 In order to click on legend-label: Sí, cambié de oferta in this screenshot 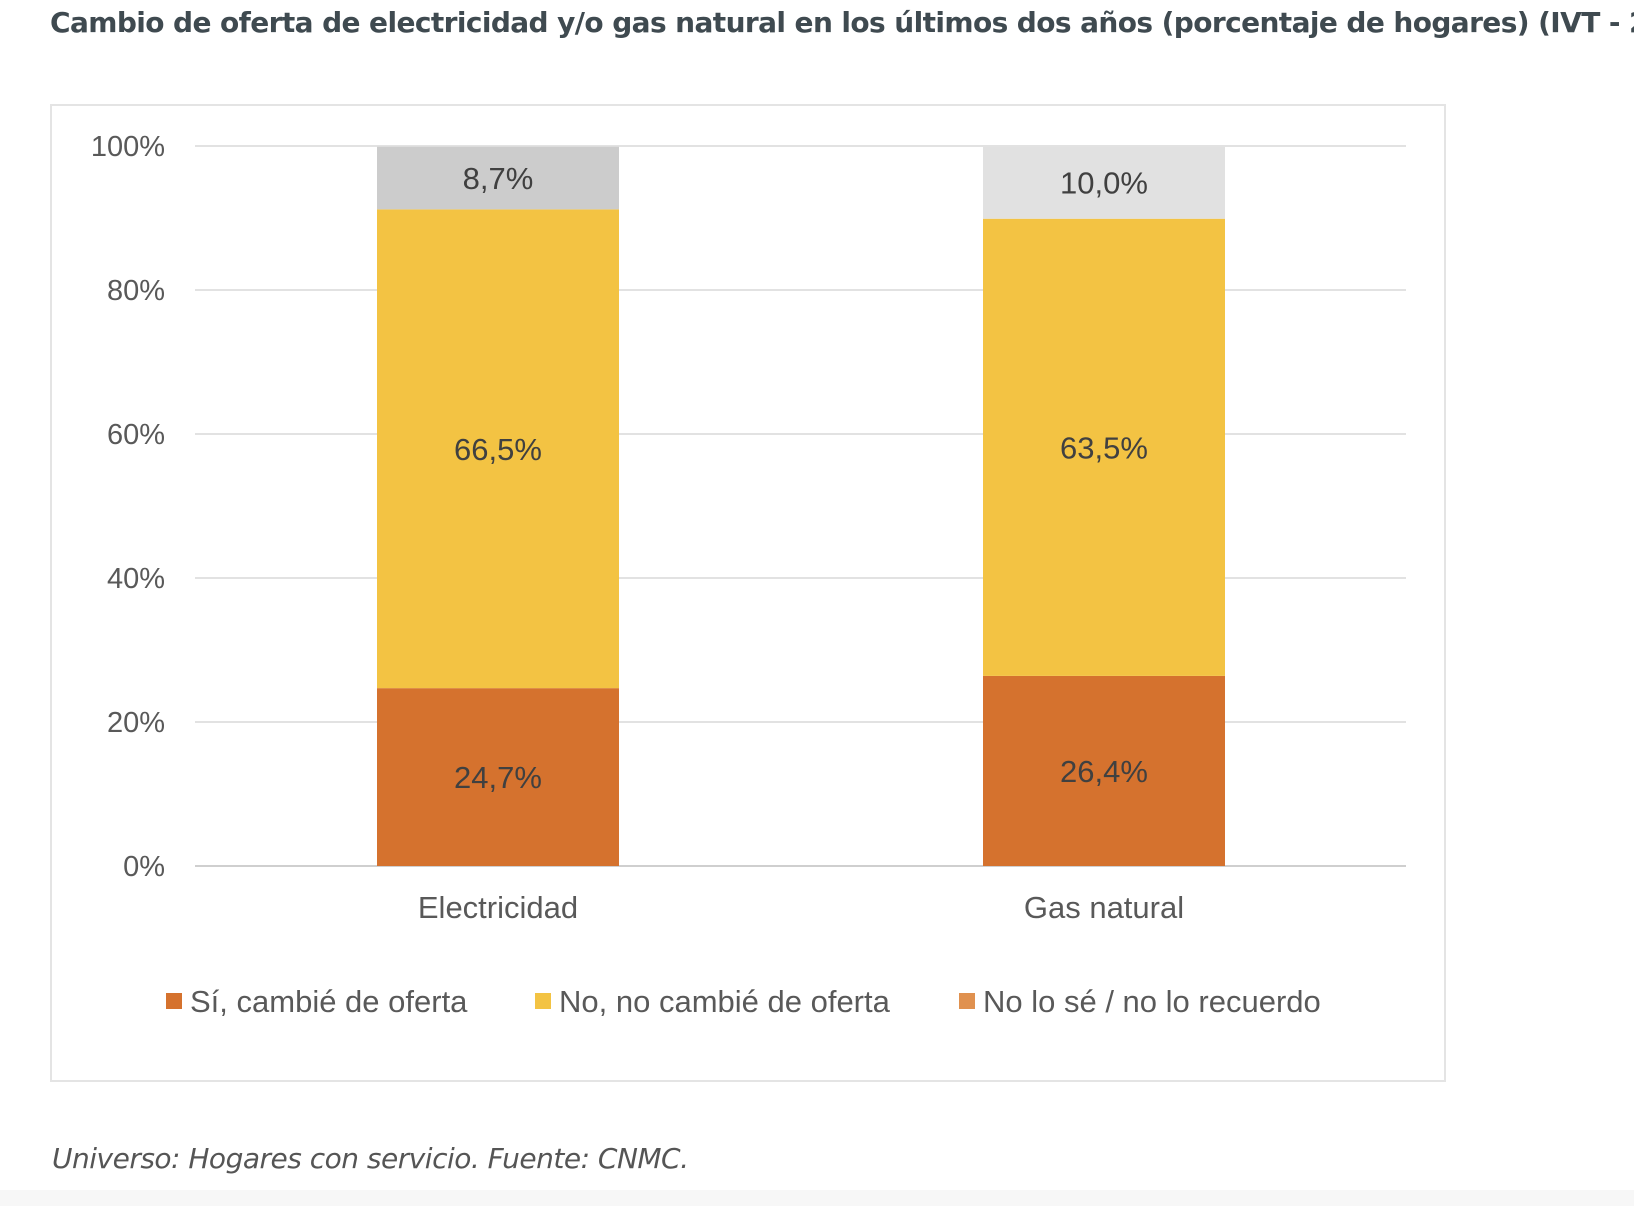, I will do `click(329, 1001)`.